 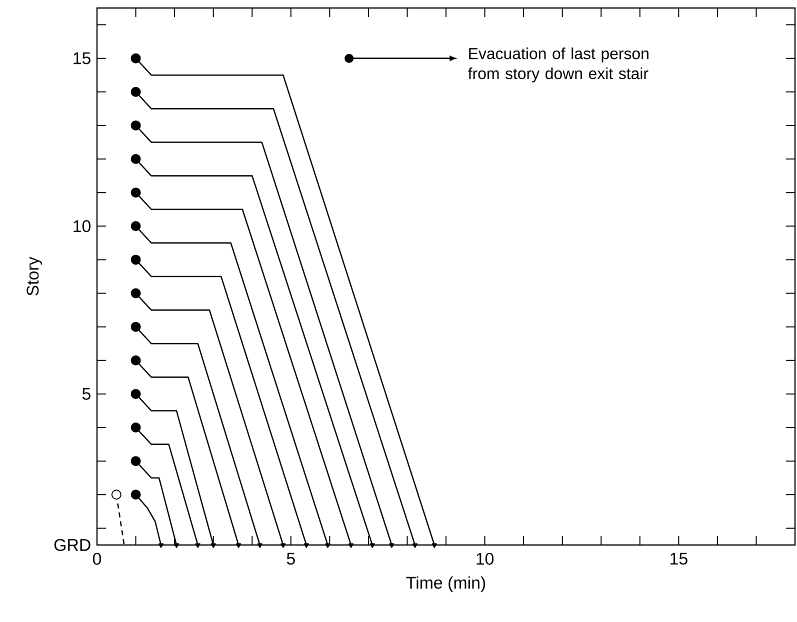 I want to click on y-axis-title: Story, so click(x=34, y=276).